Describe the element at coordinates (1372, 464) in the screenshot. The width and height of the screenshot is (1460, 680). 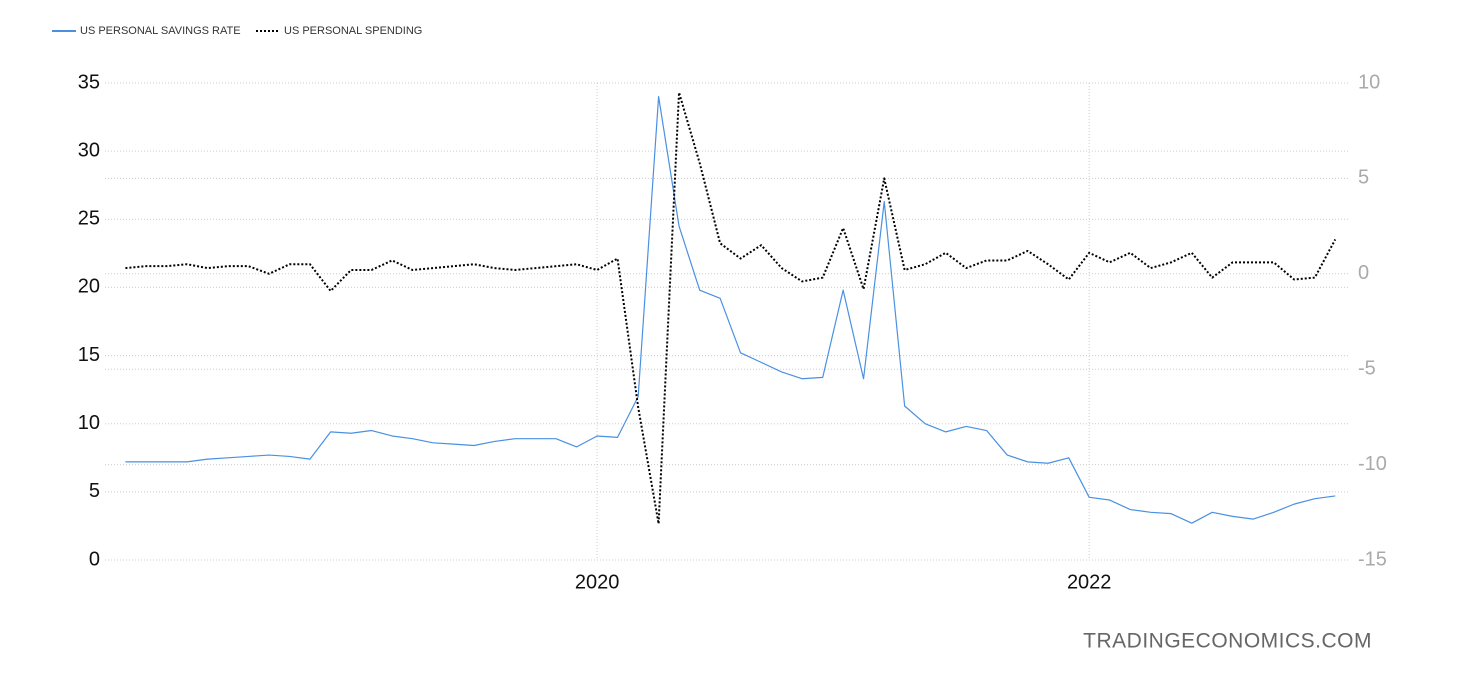
I see `y2-tick-label: -10` at that location.